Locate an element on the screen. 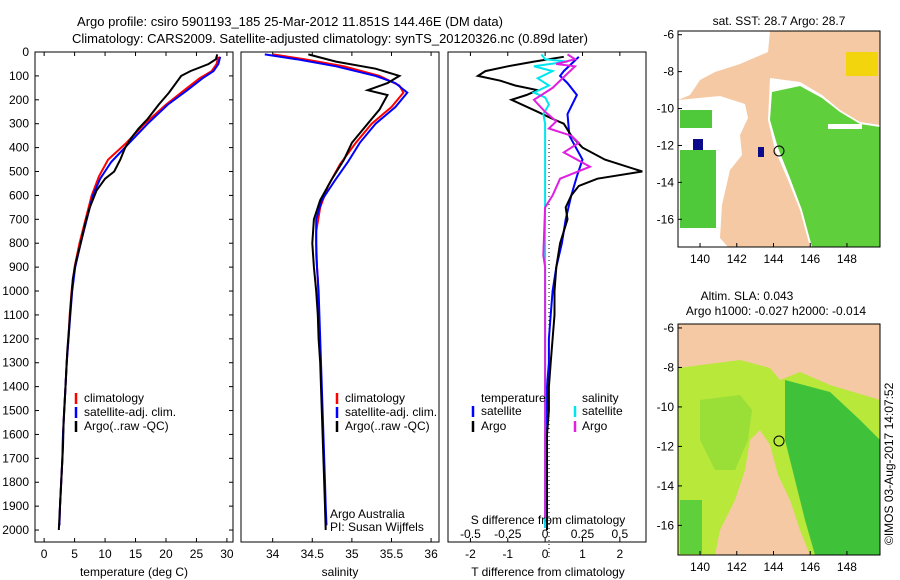 The width and height of the screenshot is (900, 580). depth-tick-label: 300 is located at coordinates (19, 124).